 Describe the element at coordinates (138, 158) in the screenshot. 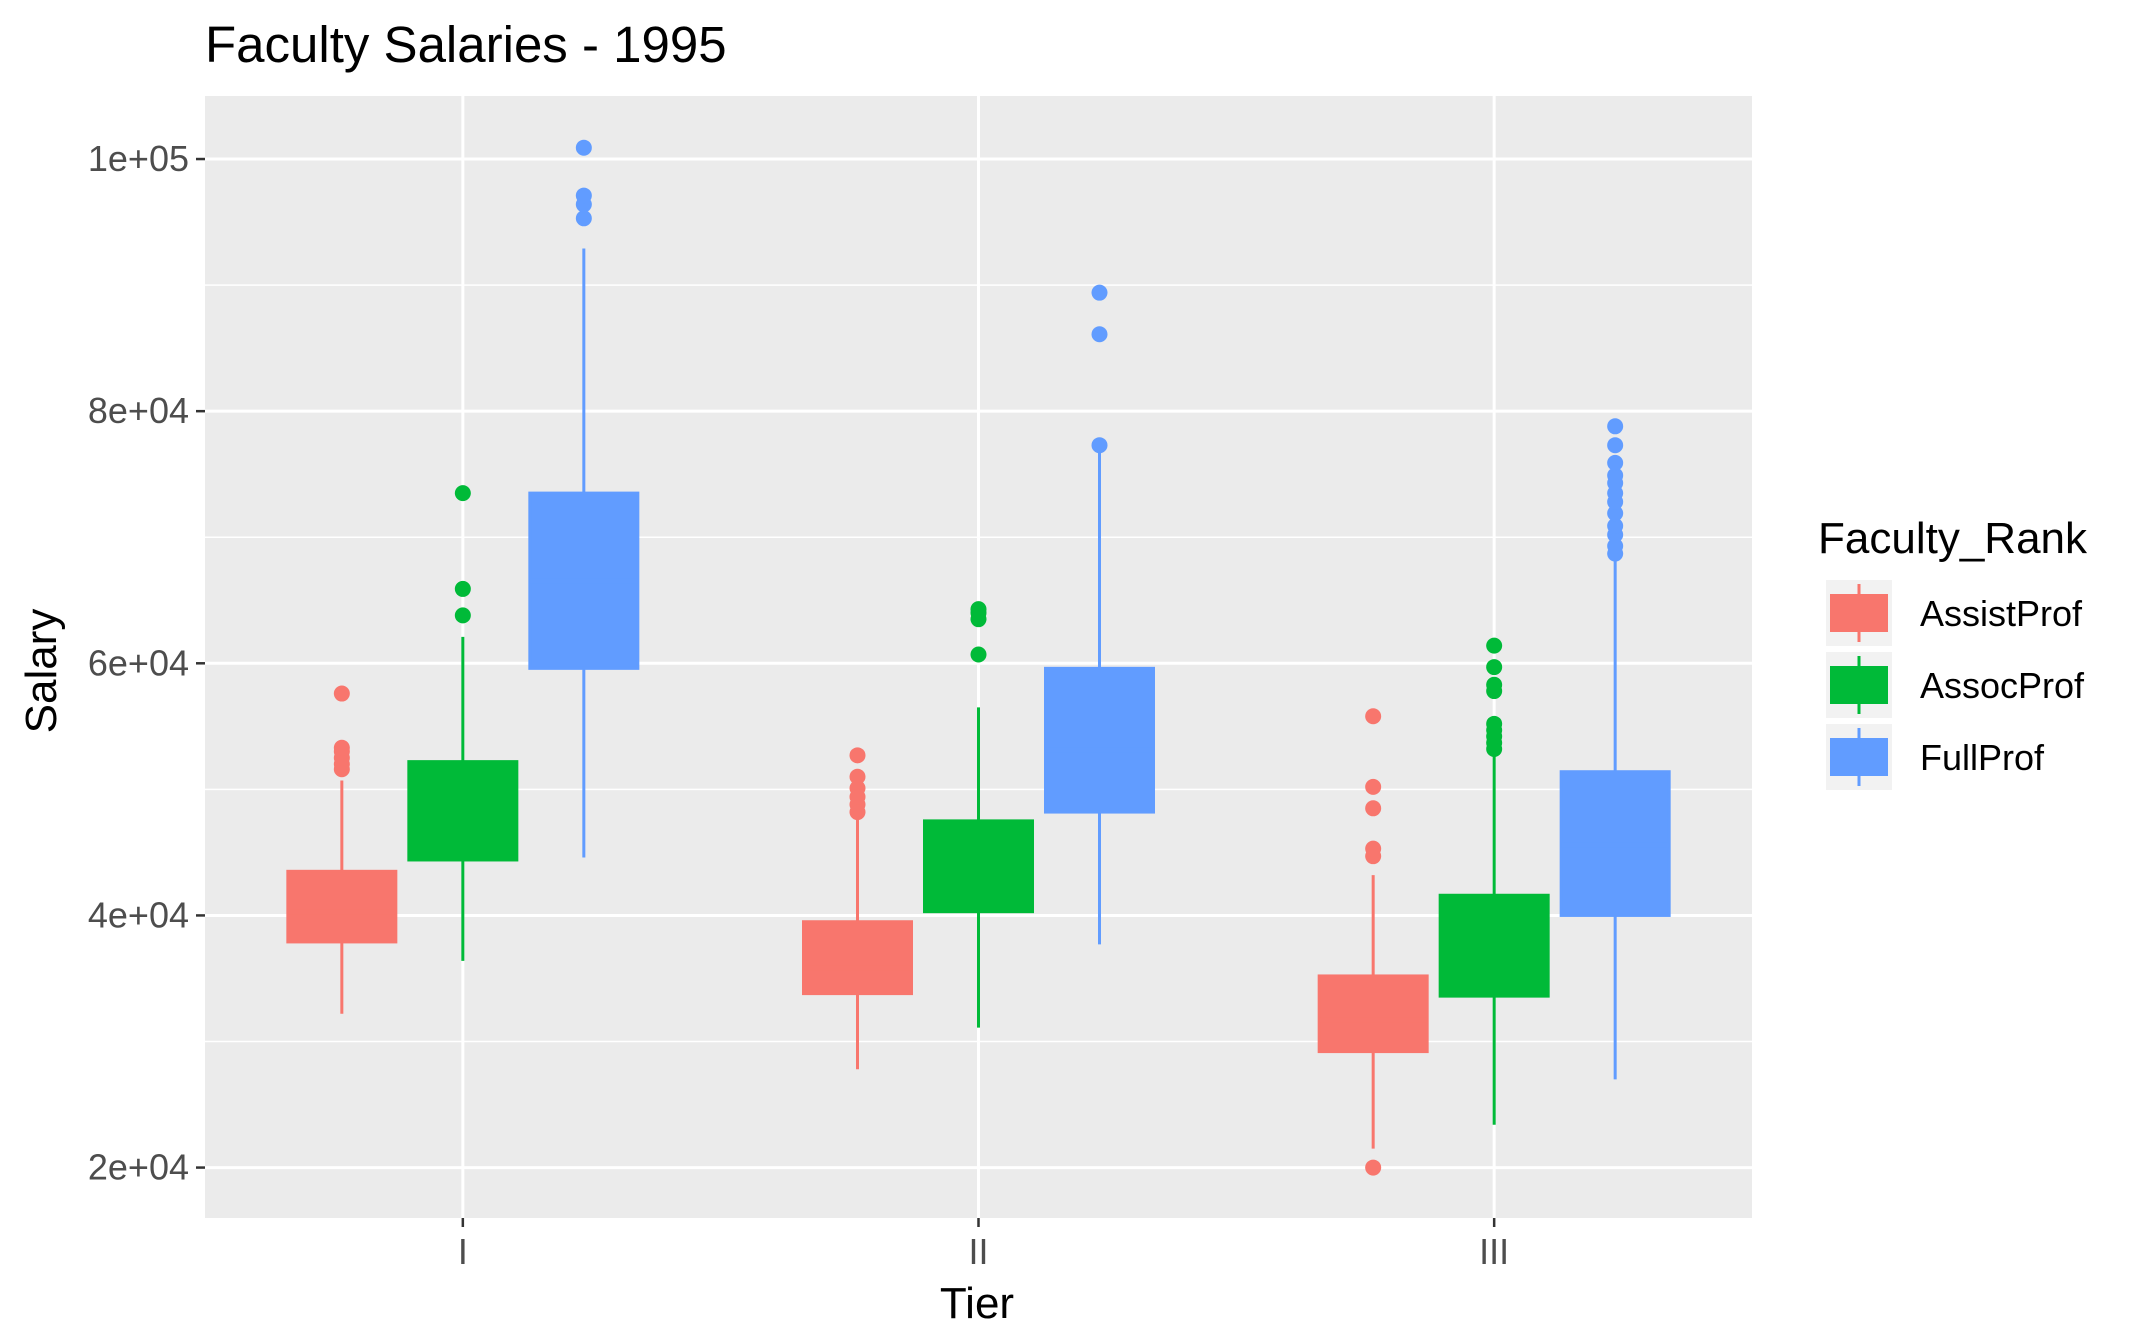

I see `y-tick-label: 1e+05` at that location.